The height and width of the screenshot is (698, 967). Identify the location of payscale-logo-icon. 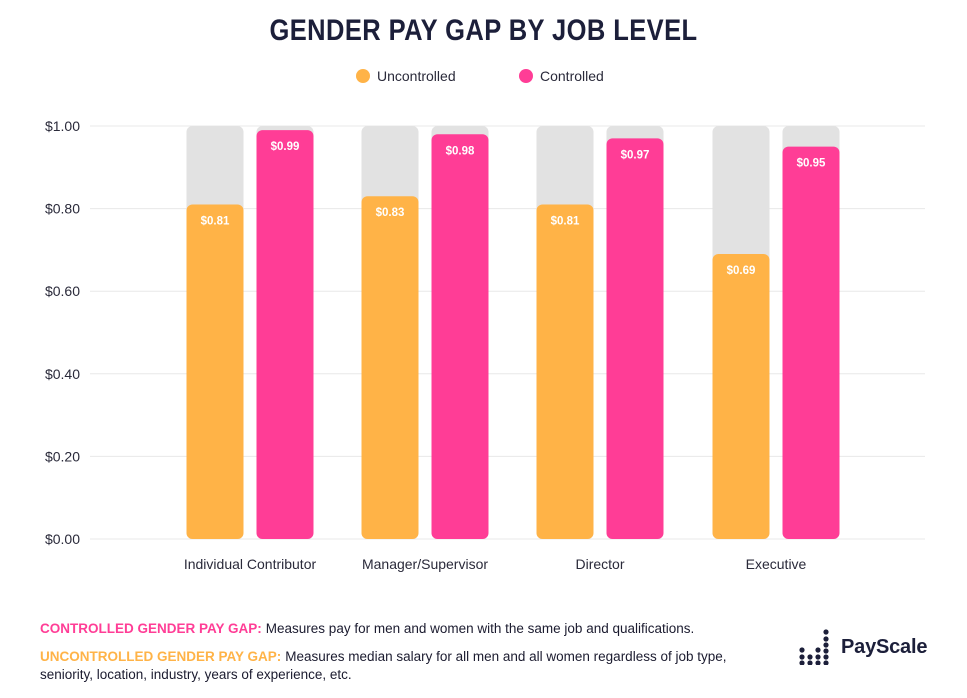
(814, 647).